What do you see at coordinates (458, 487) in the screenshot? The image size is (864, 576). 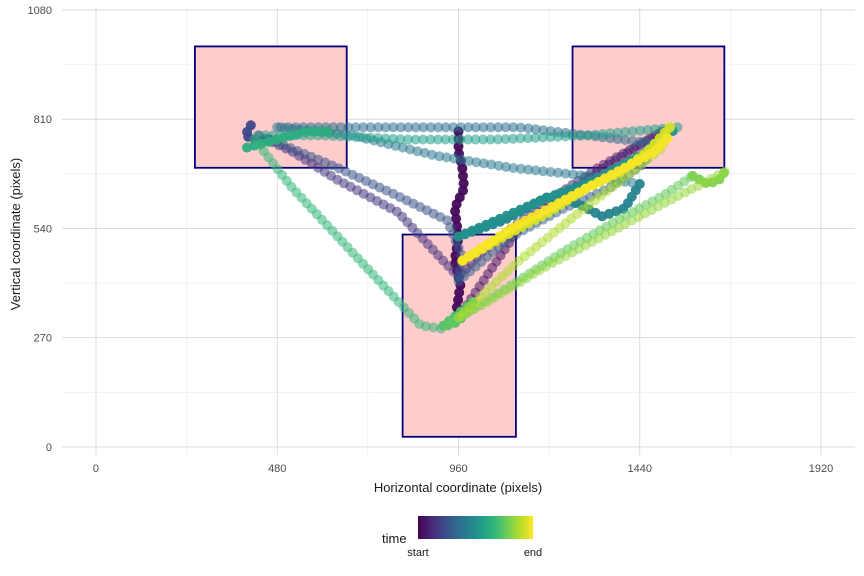 I see `x-axis-title: Horizontal coordinate (pixels)` at bounding box center [458, 487].